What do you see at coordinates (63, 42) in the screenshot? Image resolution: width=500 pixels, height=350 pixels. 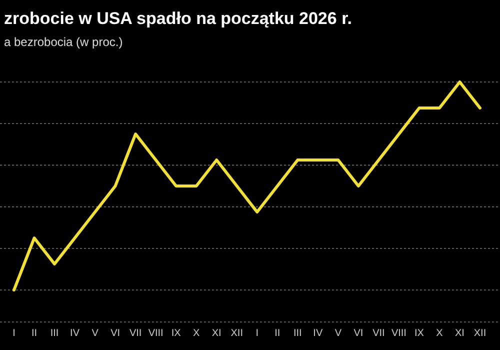 I see `chart-subtitle: a bezrobocia (w proc.)` at bounding box center [63, 42].